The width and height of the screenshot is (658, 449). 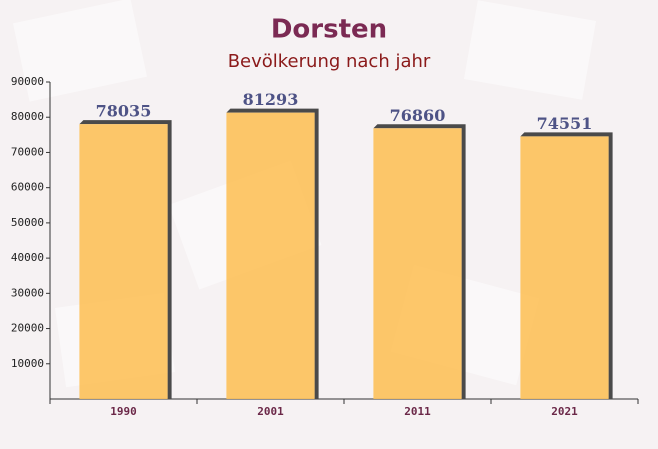 What do you see at coordinates (123, 411) in the screenshot?
I see `x-tick-label: 1990` at bounding box center [123, 411].